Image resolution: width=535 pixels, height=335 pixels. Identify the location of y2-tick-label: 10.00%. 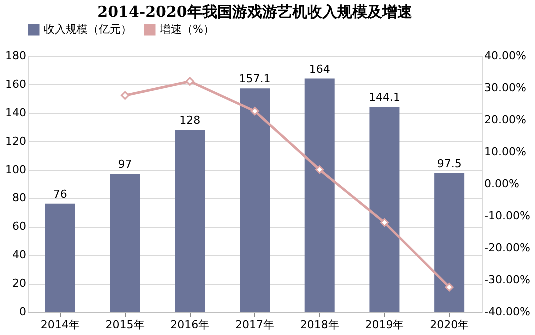
(505, 152).